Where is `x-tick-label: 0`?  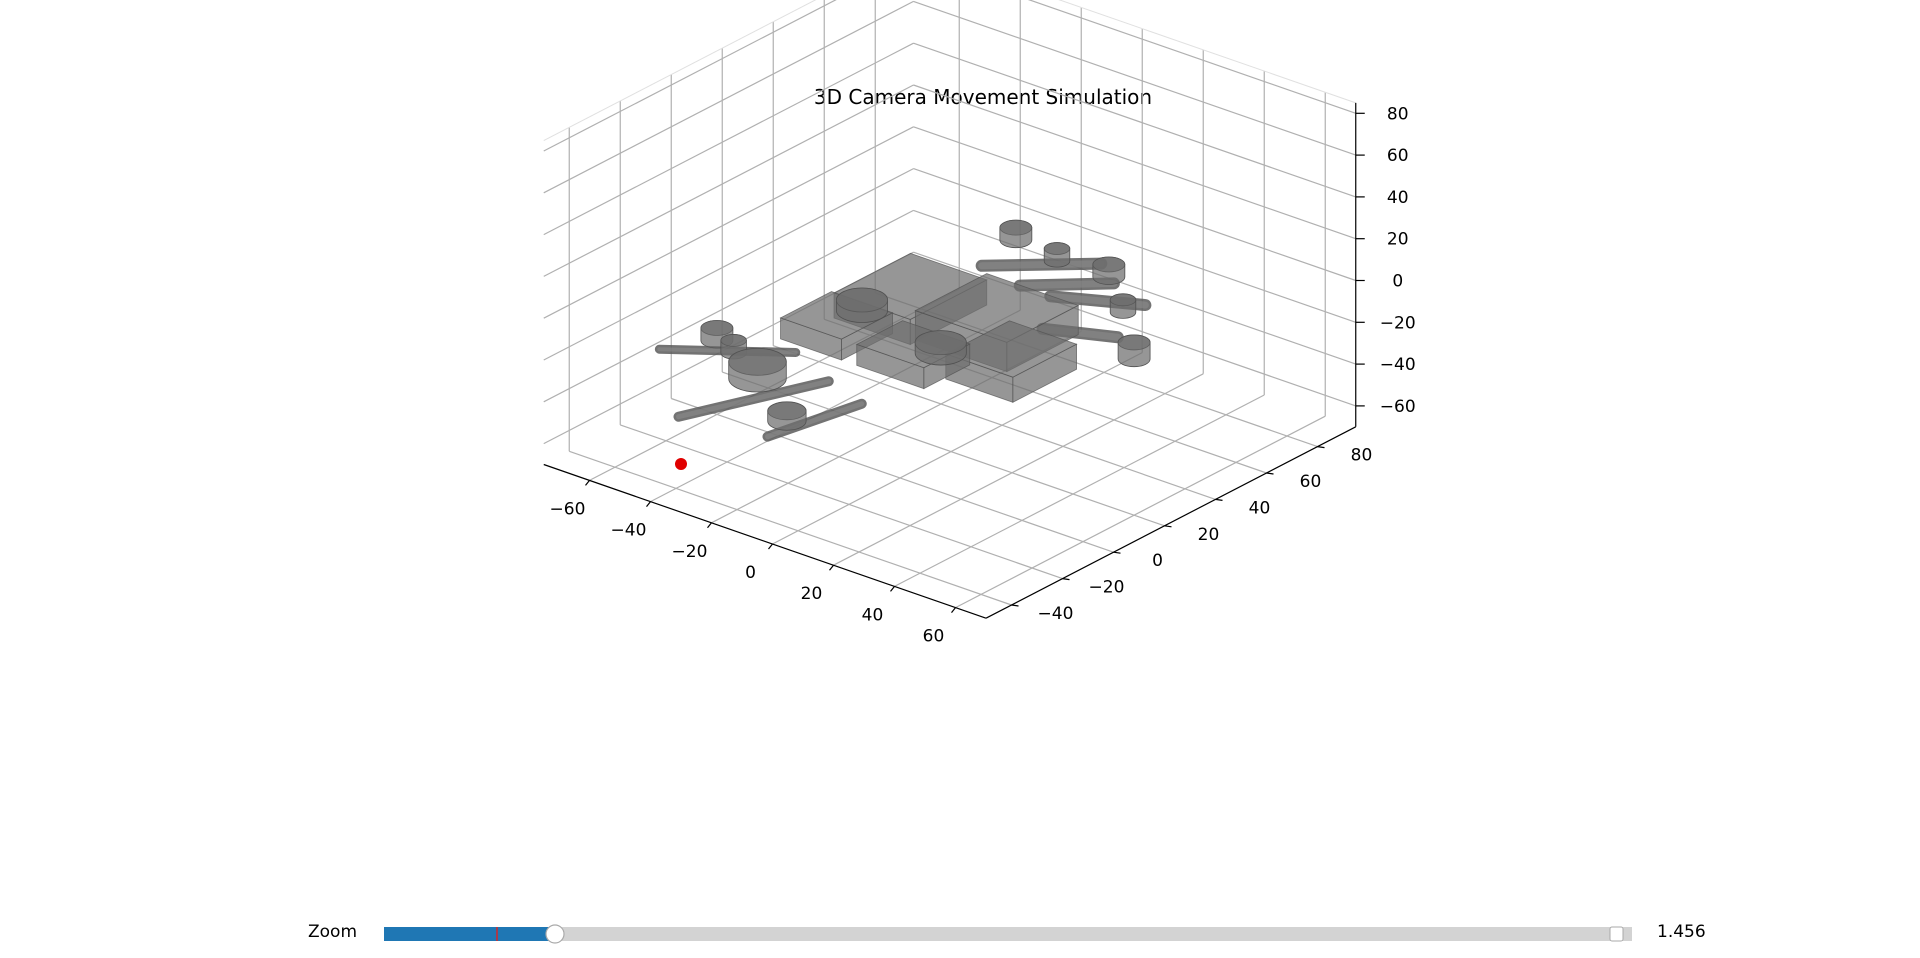 x-tick-label: 0 is located at coordinates (750, 573).